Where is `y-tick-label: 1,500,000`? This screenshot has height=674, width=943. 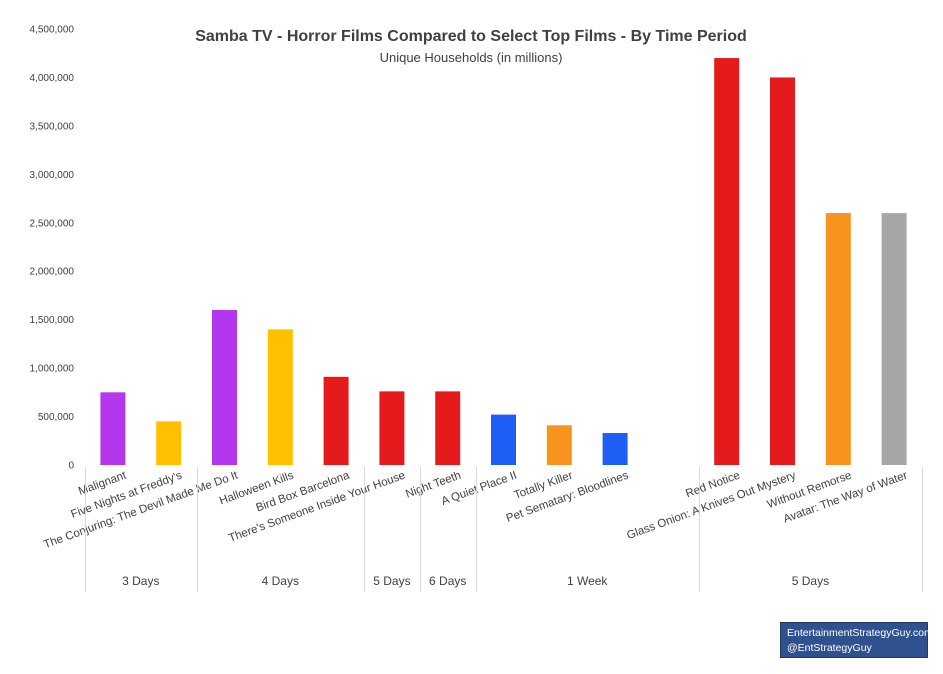
y-tick-label: 1,500,000 is located at coordinates (52, 320).